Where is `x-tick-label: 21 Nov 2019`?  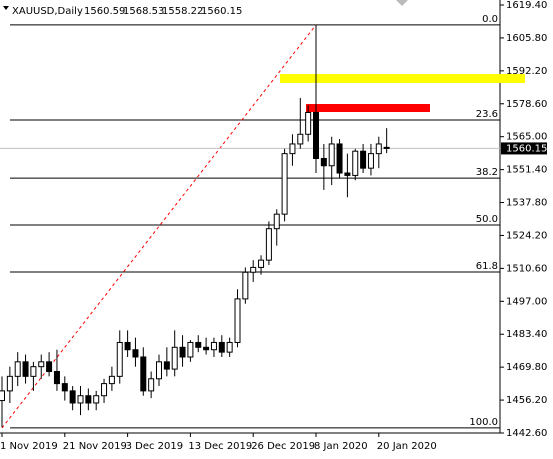
x-tick-label: 21 Nov 2019 is located at coordinates (95, 446).